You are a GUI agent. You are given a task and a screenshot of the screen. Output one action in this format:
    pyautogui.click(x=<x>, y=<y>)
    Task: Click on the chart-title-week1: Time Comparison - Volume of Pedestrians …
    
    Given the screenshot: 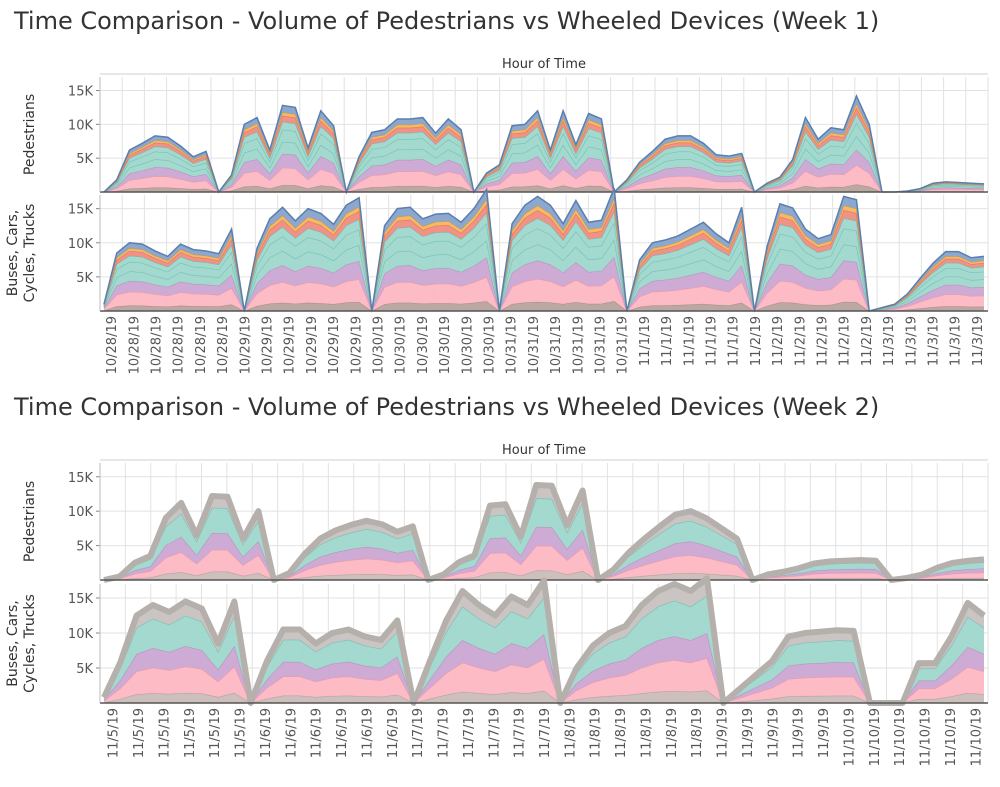 What is the action you would take?
    pyautogui.click(x=447, y=21)
    